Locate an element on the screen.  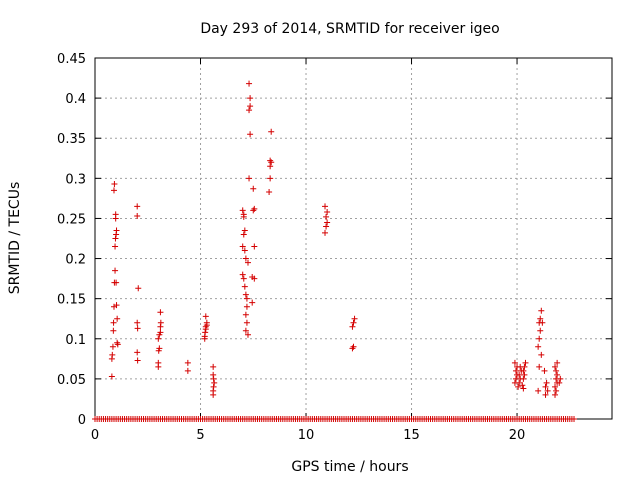
y-tick-label: 0.25 is located at coordinates (71, 219).